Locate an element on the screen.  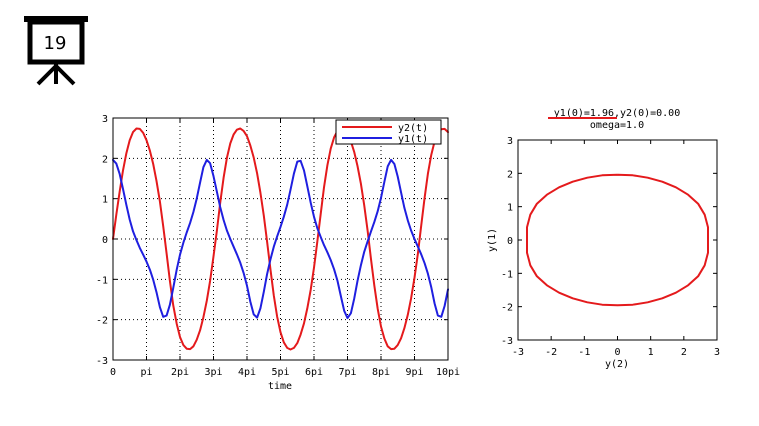
y-tick-label: -1 is located at coordinates (102, 280).